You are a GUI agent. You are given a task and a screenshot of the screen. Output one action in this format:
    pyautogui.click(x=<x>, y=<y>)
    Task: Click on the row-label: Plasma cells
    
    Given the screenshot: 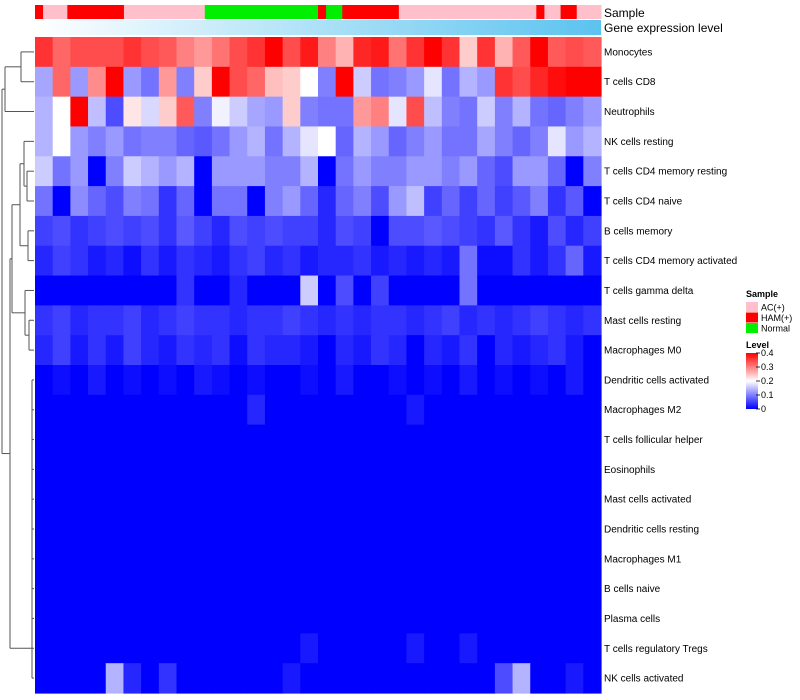 What is the action you would take?
    pyautogui.click(x=632, y=619)
    